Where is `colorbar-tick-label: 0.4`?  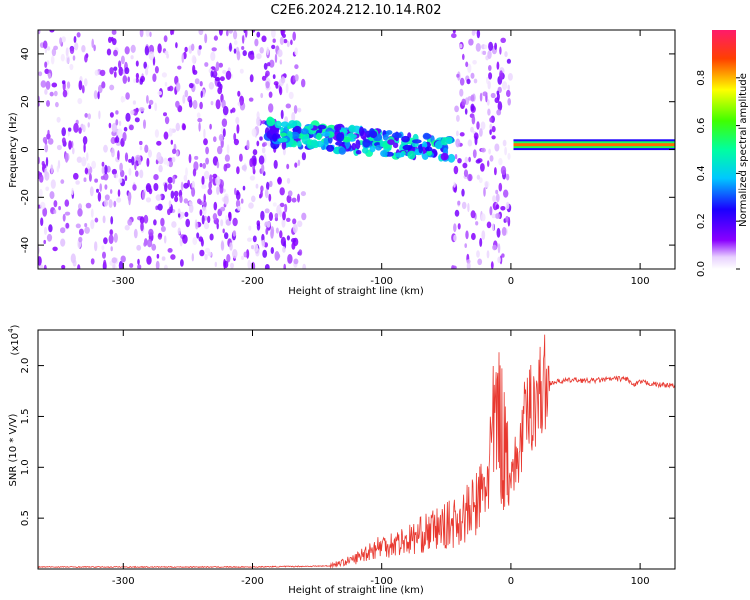 colorbar-tick-label: 0.4 is located at coordinates (701, 173).